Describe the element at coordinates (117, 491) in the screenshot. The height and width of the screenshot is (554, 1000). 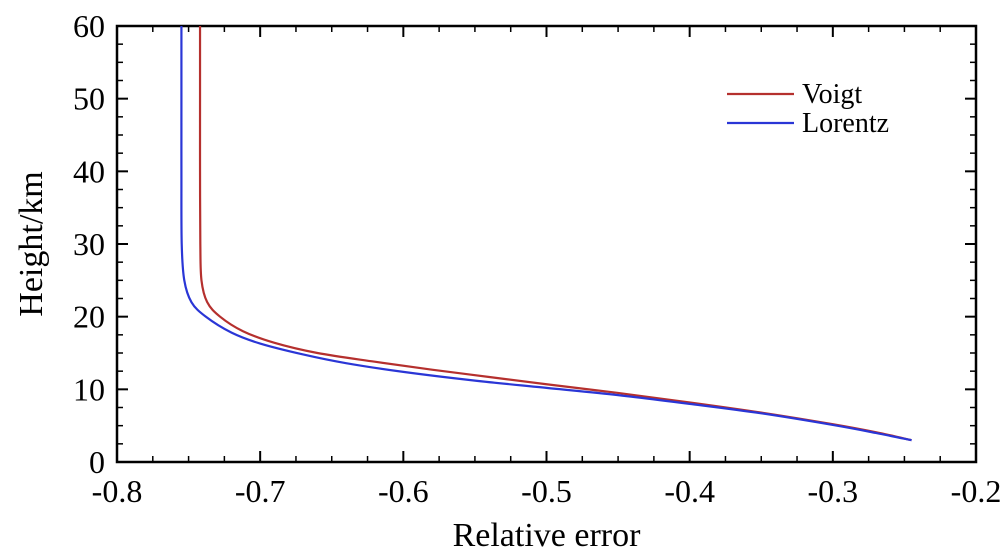
I see `x-tick-label: -0.8` at that location.